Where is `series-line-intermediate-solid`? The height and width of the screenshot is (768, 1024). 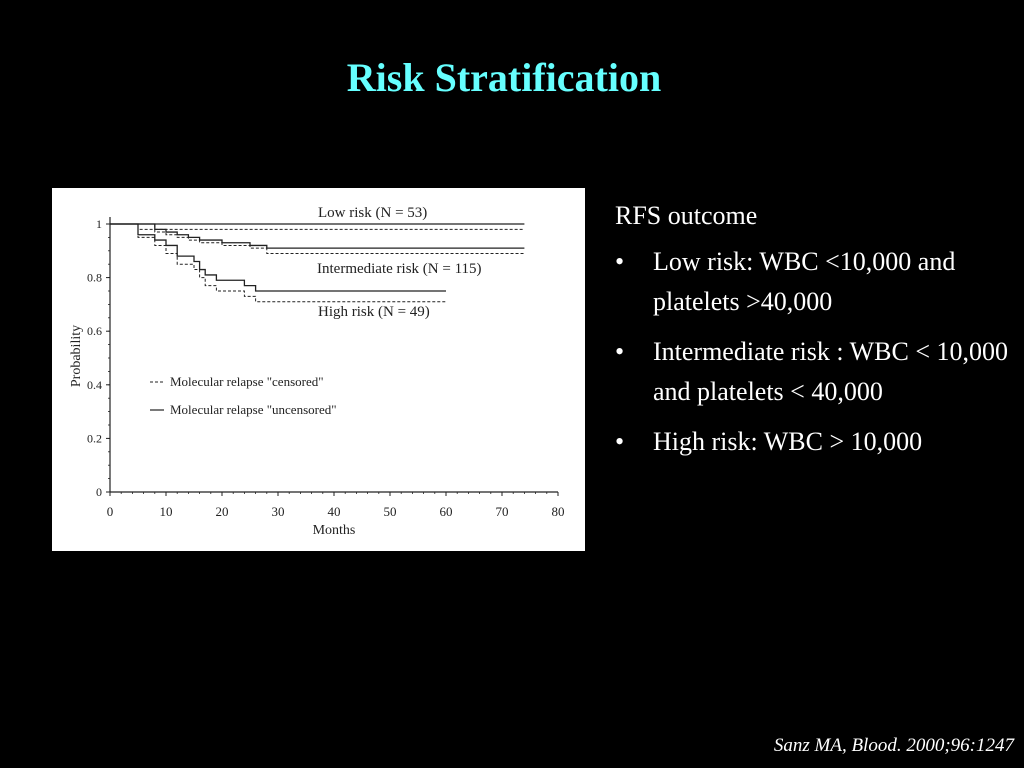
series-line-intermediate-solid is located at coordinates (317, 236).